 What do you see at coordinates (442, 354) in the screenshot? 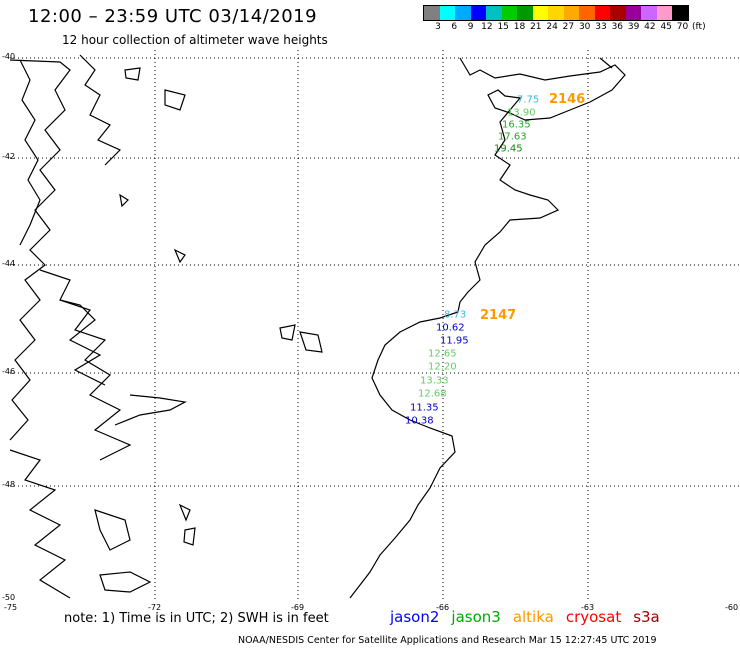
I see `wave-height-value: 12.65` at bounding box center [442, 354].